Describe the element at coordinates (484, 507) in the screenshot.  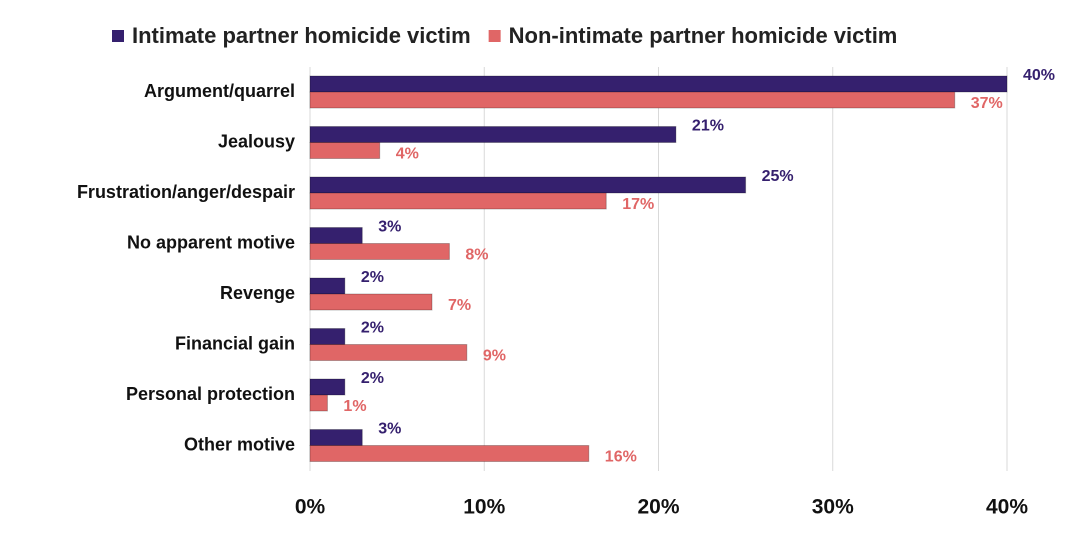
I see `x-tick-label: 10%` at that location.